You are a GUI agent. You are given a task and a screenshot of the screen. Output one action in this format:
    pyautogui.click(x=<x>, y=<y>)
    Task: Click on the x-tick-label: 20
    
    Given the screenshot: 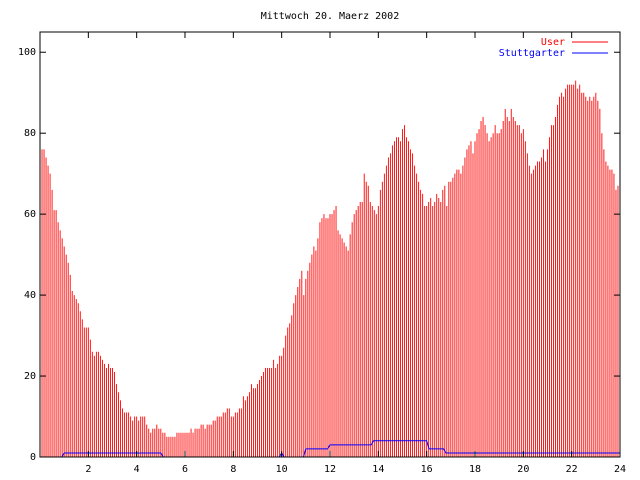 What is the action you would take?
    pyautogui.click(x=523, y=469)
    